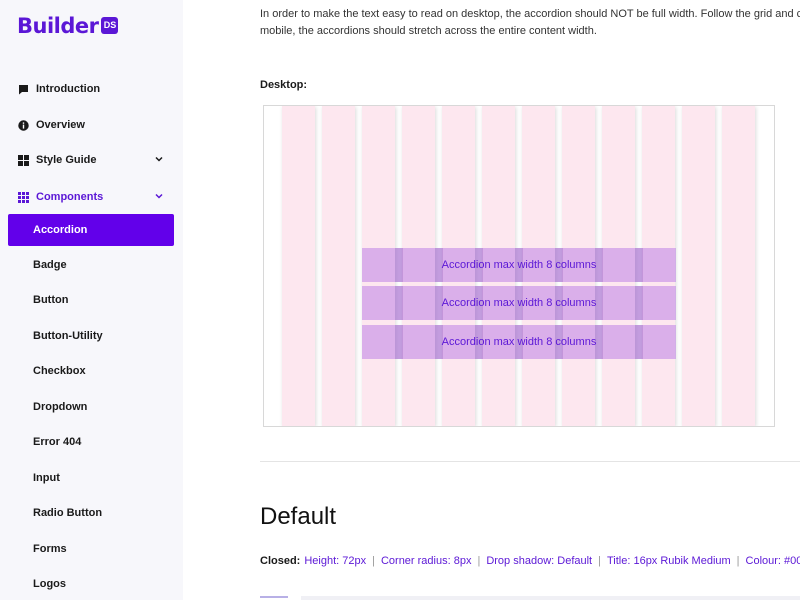 The height and width of the screenshot is (600, 800). What do you see at coordinates (50, 265) in the screenshot?
I see `sidebar-item-label: Badge` at bounding box center [50, 265].